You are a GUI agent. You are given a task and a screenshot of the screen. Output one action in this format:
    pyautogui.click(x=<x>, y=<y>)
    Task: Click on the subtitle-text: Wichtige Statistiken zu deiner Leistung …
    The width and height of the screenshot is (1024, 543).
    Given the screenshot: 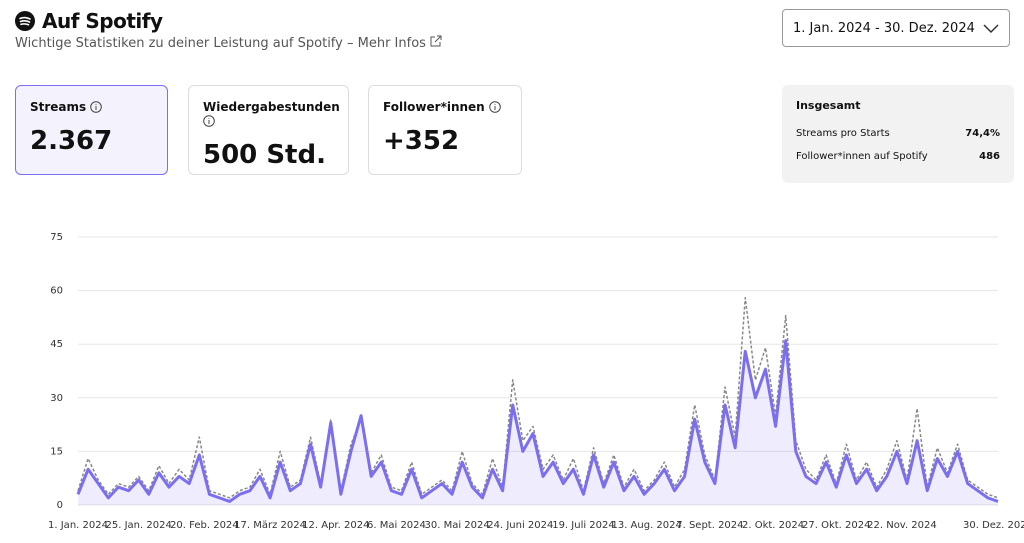 What is the action you would take?
    pyautogui.click(x=220, y=43)
    